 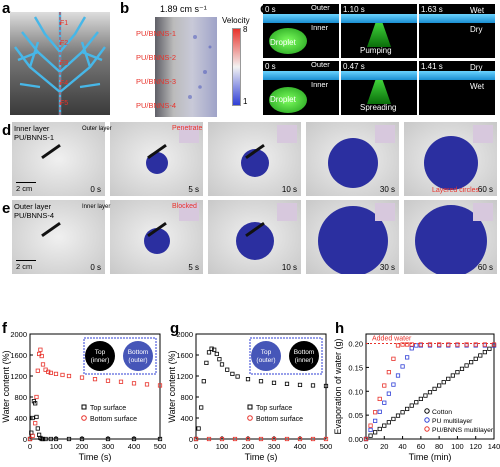 I want to click on series-cotton, so click(x=430, y=392).